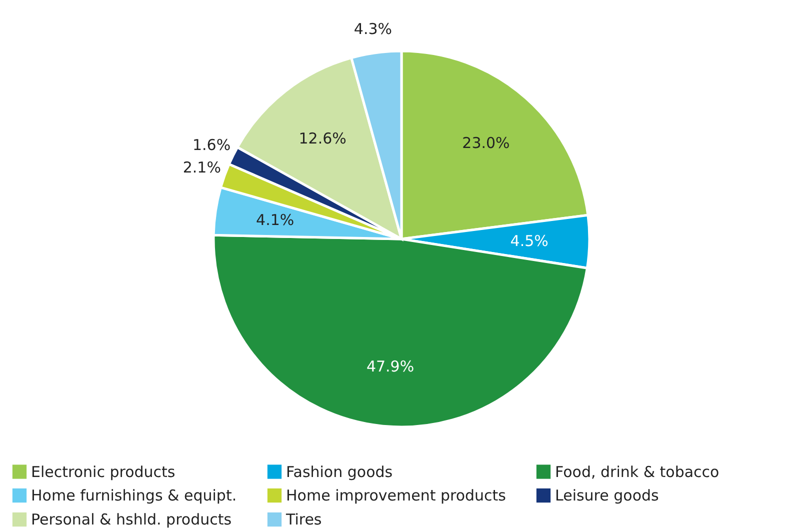  Describe the element at coordinates (529, 241) in the screenshot. I see `data-label: 4.5%` at that location.